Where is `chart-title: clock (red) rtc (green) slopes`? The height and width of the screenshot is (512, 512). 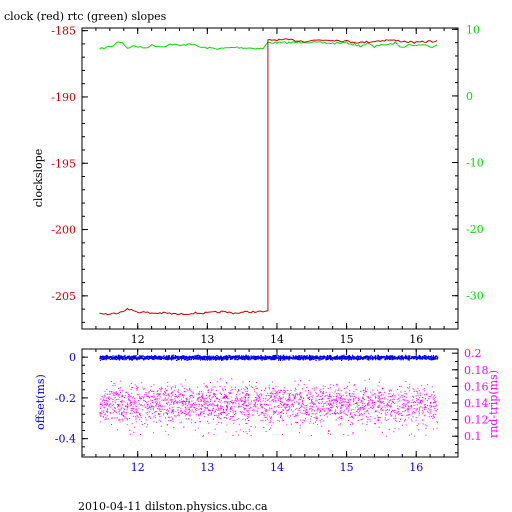 chart-title: clock (red) rtc (green) slopes is located at coordinates (85, 16).